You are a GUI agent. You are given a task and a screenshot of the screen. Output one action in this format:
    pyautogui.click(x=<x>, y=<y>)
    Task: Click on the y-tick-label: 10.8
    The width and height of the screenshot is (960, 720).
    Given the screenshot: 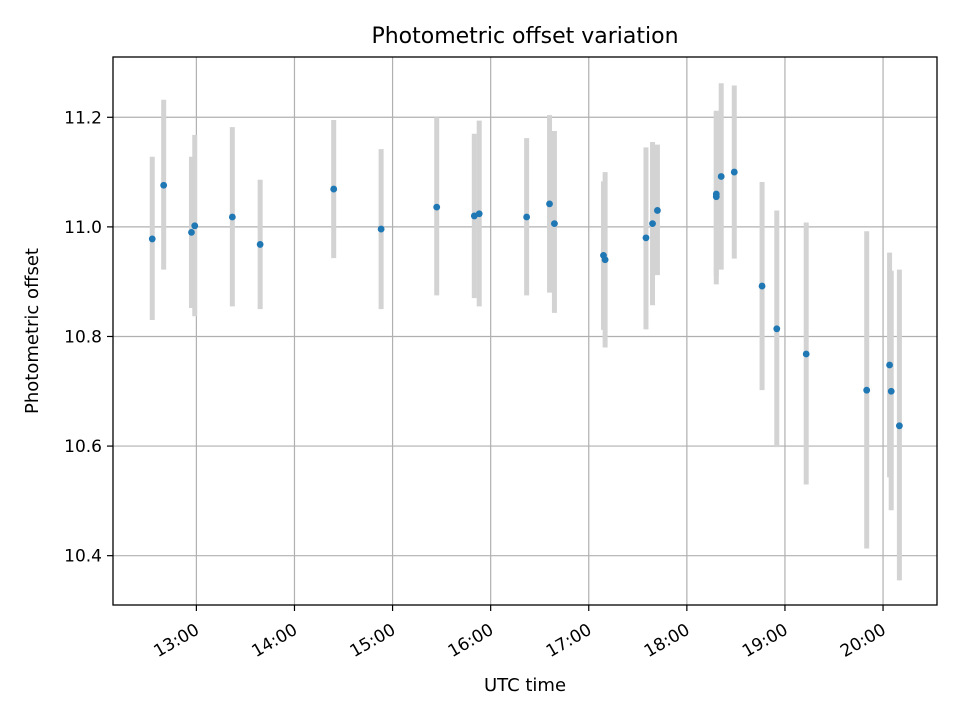 What is the action you would take?
    pyautogui.click(x=83, y=337)
    